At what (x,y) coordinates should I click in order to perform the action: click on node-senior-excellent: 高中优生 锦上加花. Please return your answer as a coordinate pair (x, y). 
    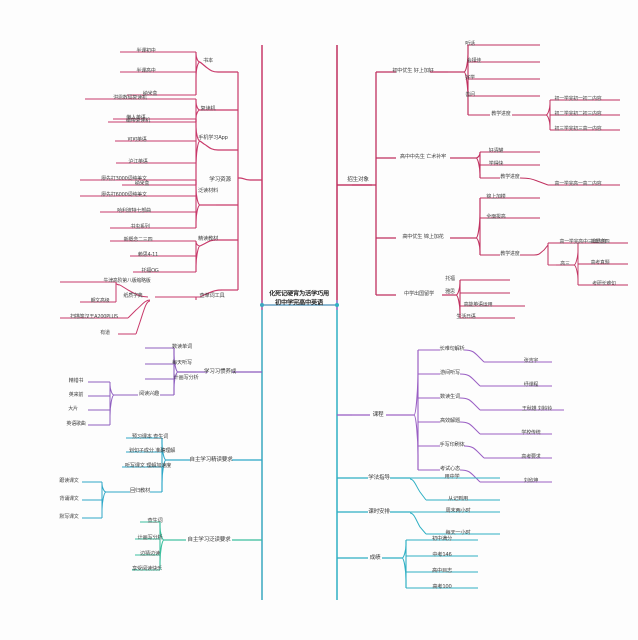
    Looking at the image, I should click on (423, 237).